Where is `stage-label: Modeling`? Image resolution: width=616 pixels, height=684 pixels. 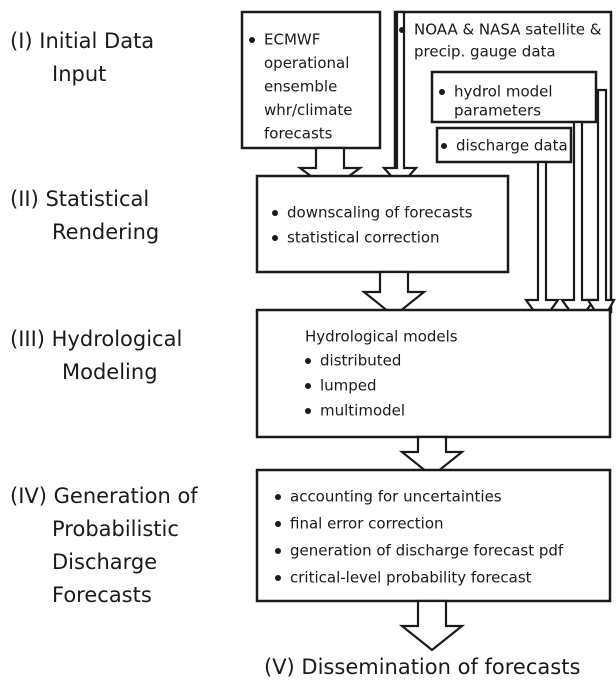 stage-label: Modeling is located at coordinates (110, 372).